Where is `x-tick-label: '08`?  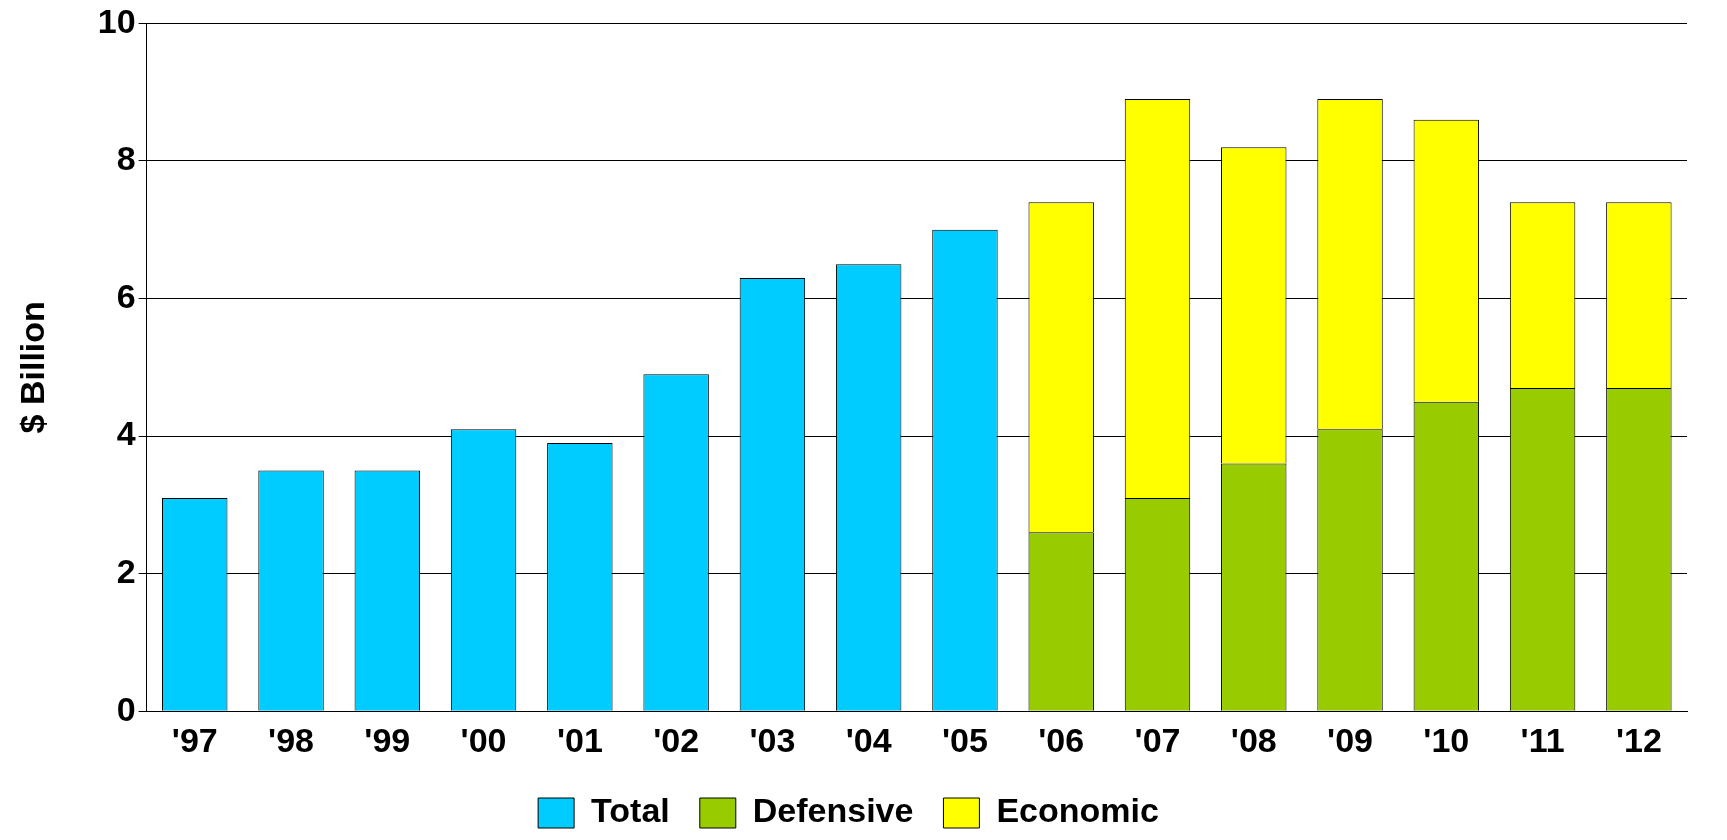
x-tick-label: '08 is located at coordinates (1253, 739).